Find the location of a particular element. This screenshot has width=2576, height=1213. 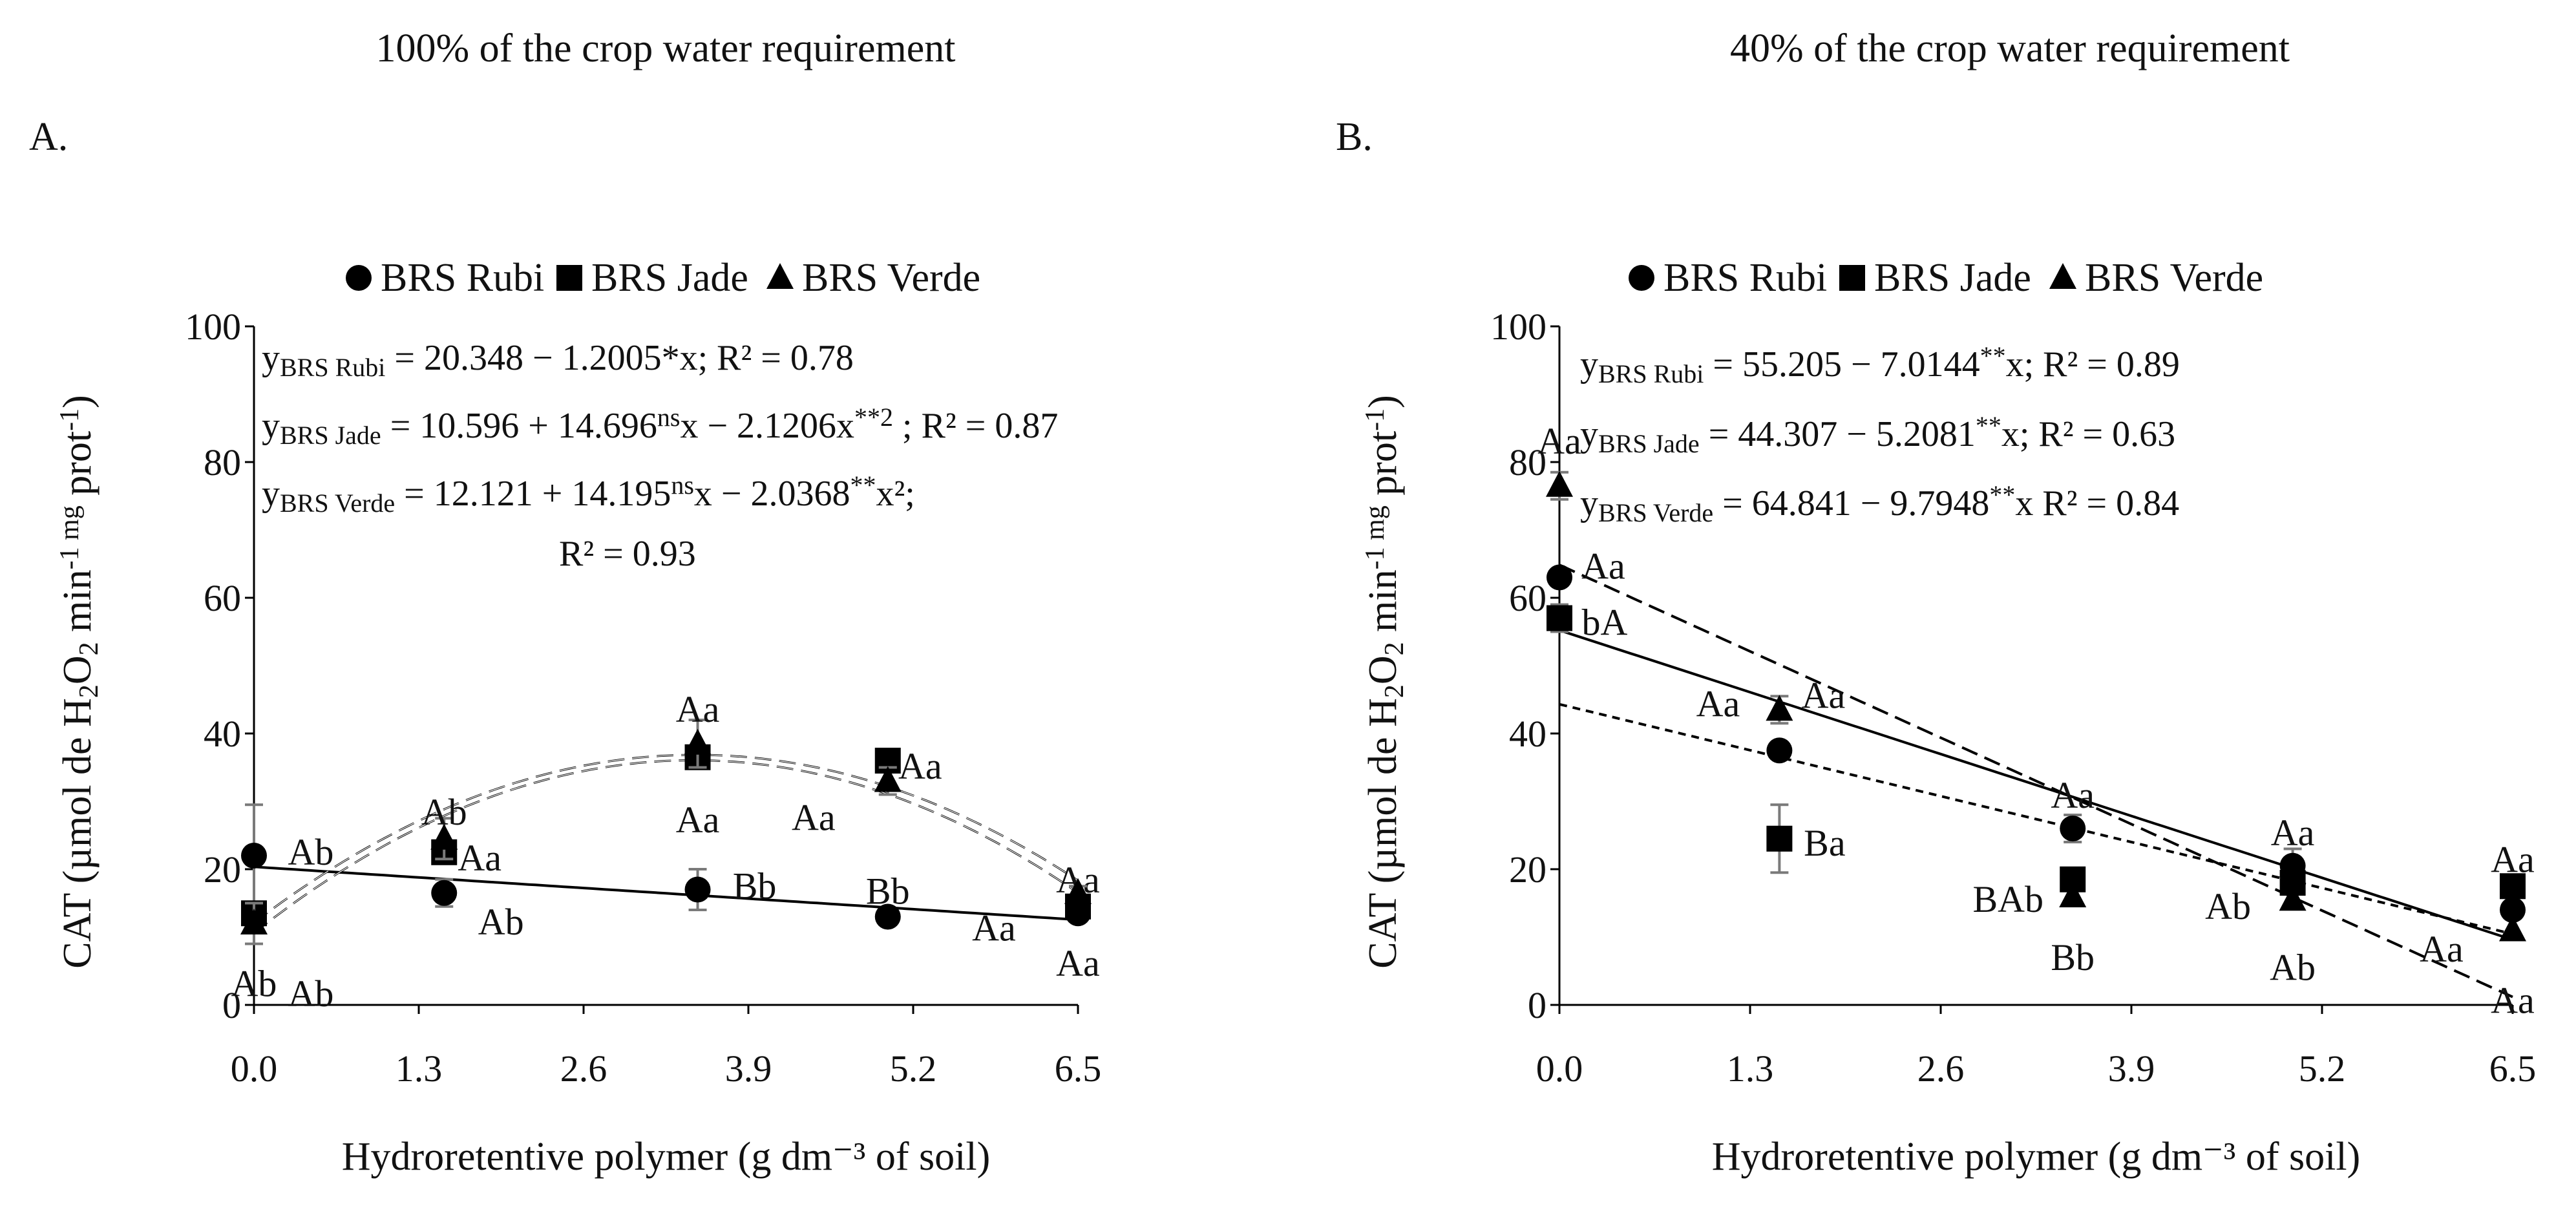

panel-label: A. is located at coordinates (48, 137).